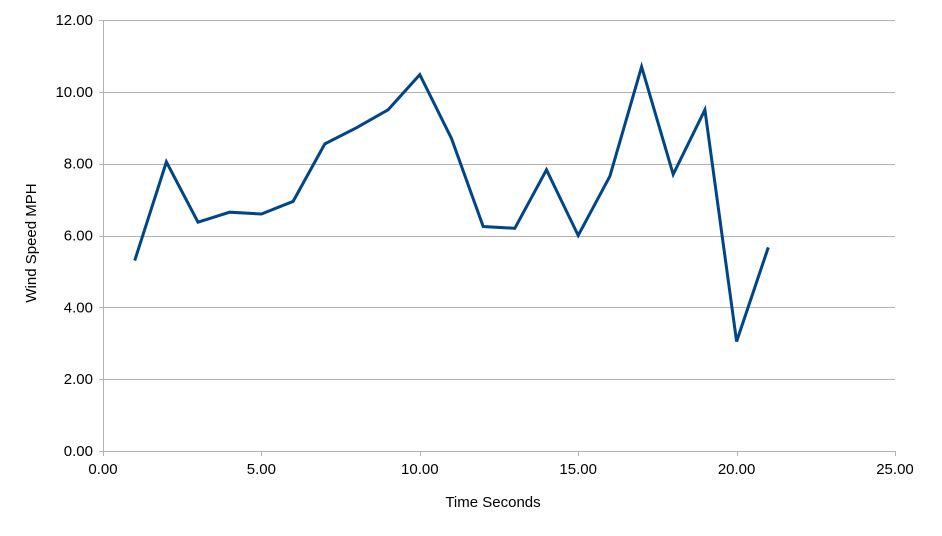 The height and width of the screenshot is (536, 942). What do you see at coordinates (74, 92) in the screenshot?
I see `y-tick-label: 10.00` at bounding box center [74, 92].